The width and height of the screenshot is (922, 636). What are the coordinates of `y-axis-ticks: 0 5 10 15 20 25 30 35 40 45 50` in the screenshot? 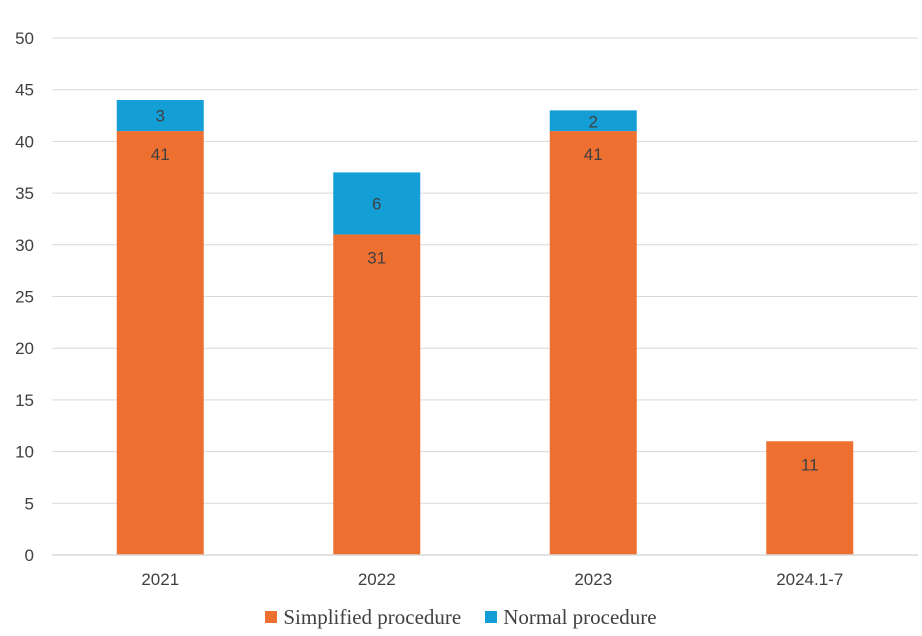 It's located at (24, 297).